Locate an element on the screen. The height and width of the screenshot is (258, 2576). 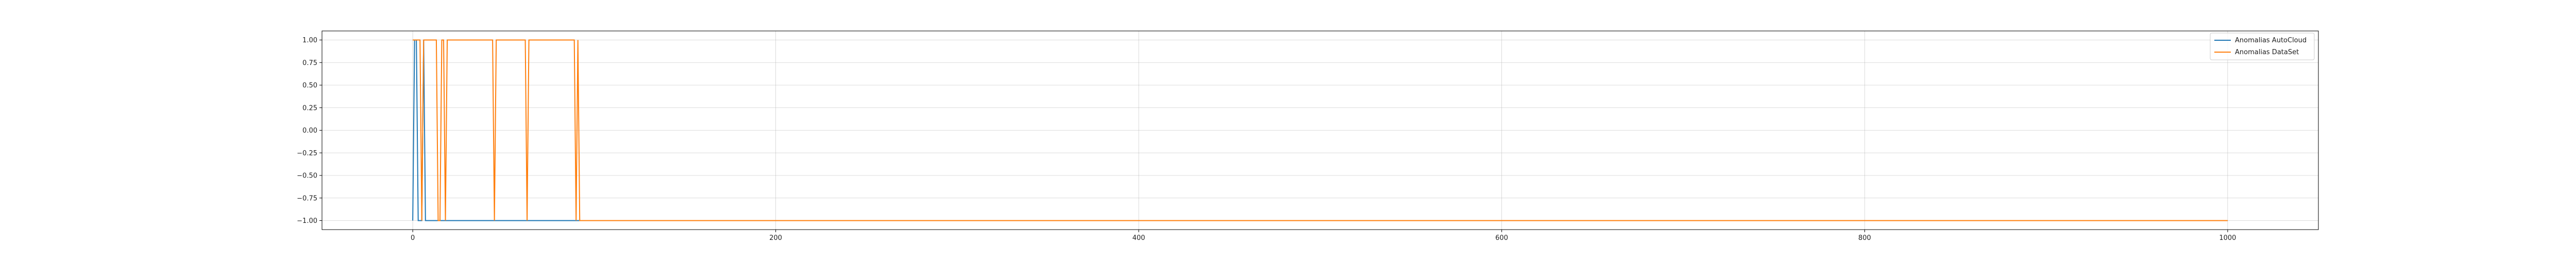
legend-label-autocloud: Anomalias AutoCloud is located at coordinates (2271, 40).